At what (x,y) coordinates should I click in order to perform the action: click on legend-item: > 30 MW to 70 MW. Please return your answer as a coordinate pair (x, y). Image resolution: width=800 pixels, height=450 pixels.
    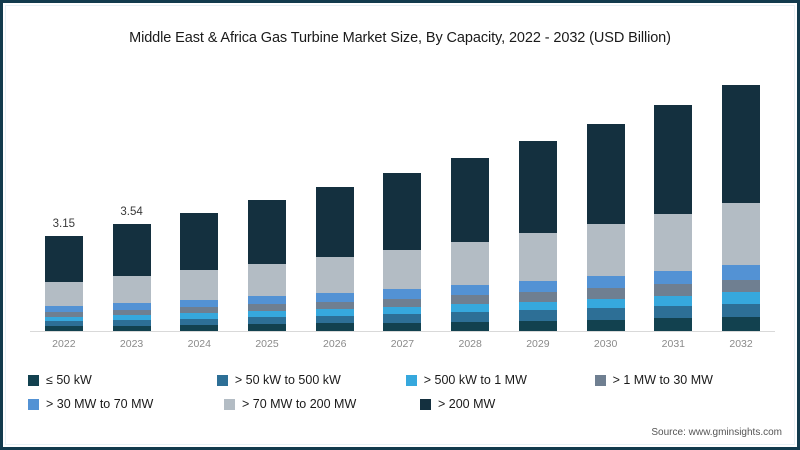
    Looking at the image, I should click on (126, 404).